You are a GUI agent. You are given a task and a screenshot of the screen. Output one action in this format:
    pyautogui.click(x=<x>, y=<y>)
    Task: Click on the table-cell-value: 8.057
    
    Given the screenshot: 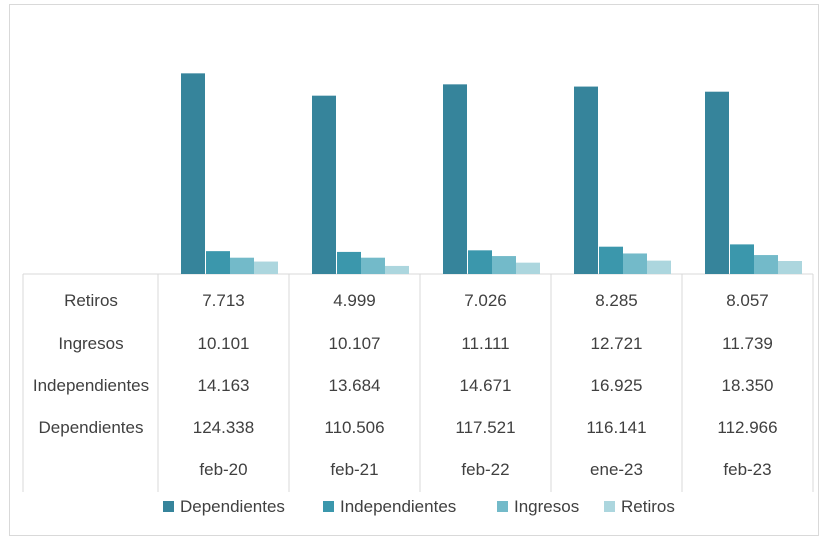 What is the action you would take?
    pyautogui.click(x=747, y=300)
    